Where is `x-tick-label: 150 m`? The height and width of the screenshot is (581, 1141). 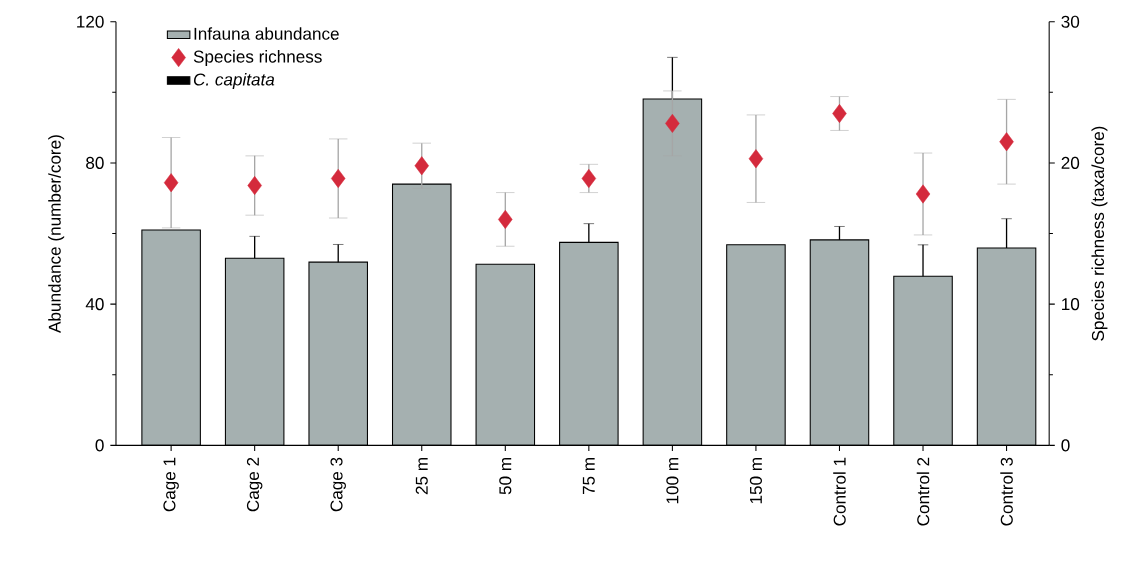 x-tick-label: 150 m is located at coordinates (755, 481).